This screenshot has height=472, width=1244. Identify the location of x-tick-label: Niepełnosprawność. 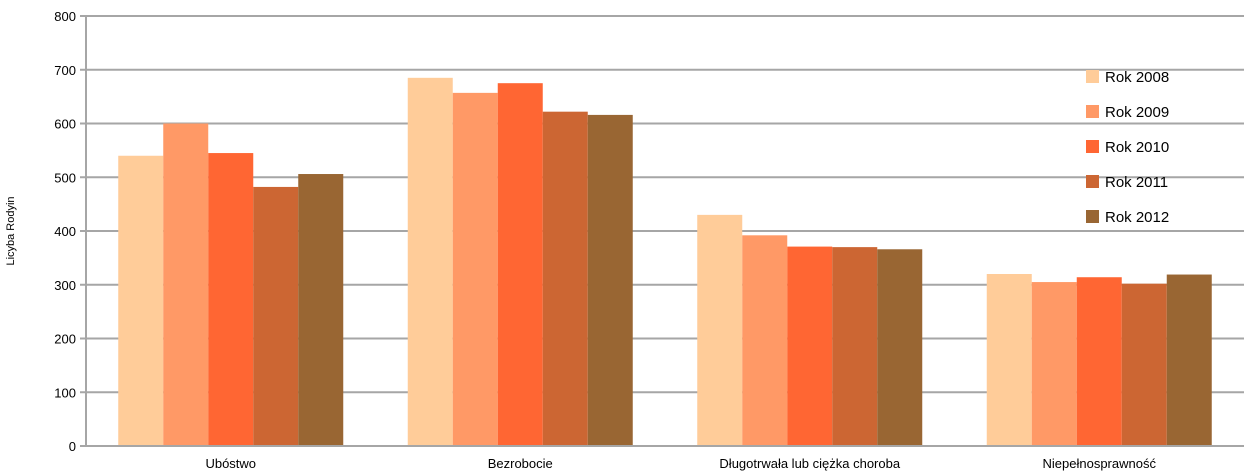
(1100, 463).